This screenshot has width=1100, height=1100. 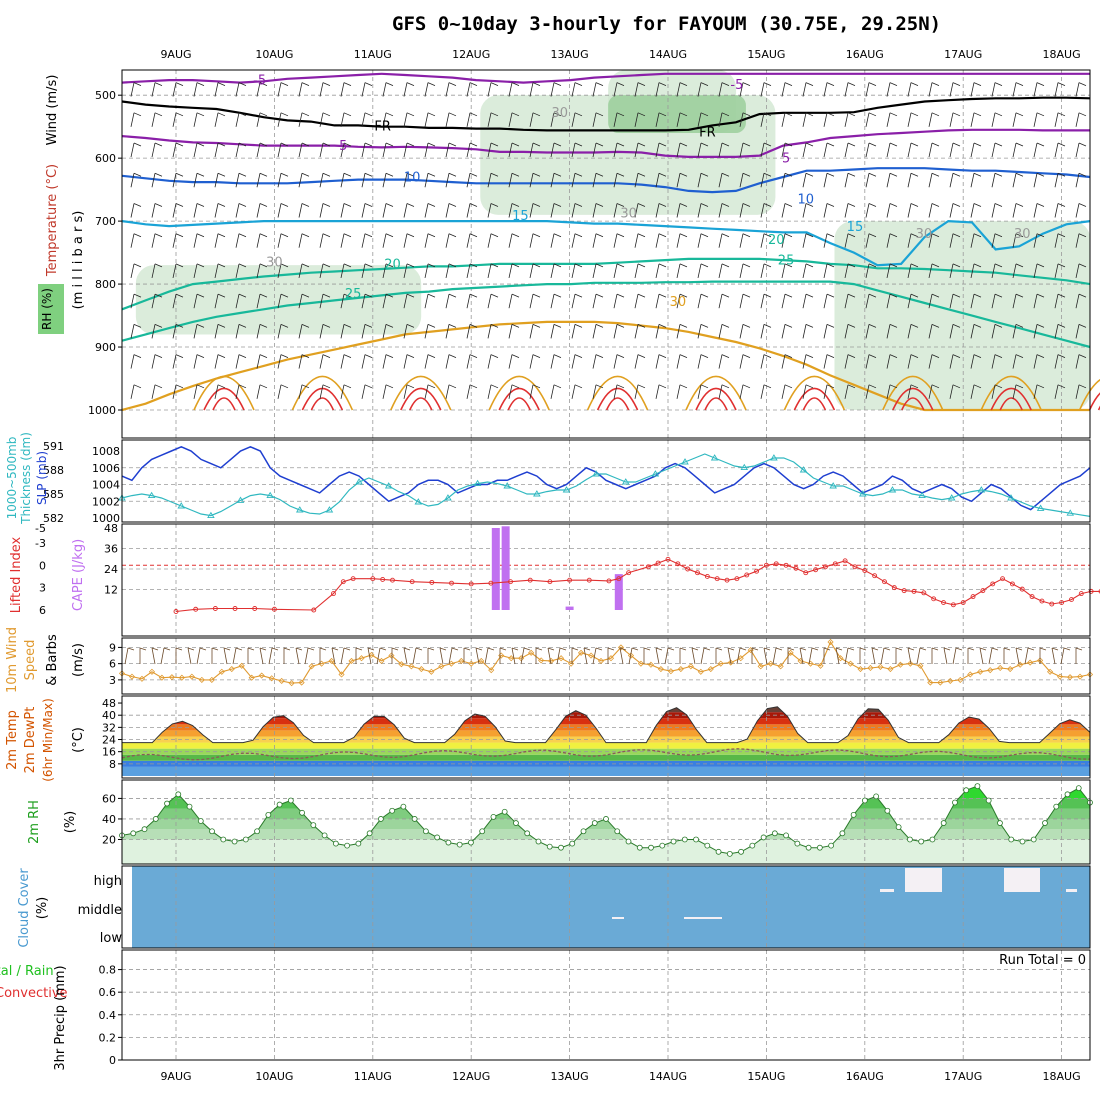 I want to click on contour-label: 20, so click(x=776, y=240).